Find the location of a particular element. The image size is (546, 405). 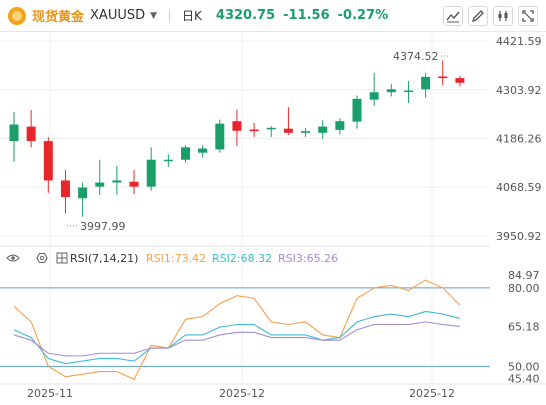

period-selector: 日K is located at coordinates (192, 16).